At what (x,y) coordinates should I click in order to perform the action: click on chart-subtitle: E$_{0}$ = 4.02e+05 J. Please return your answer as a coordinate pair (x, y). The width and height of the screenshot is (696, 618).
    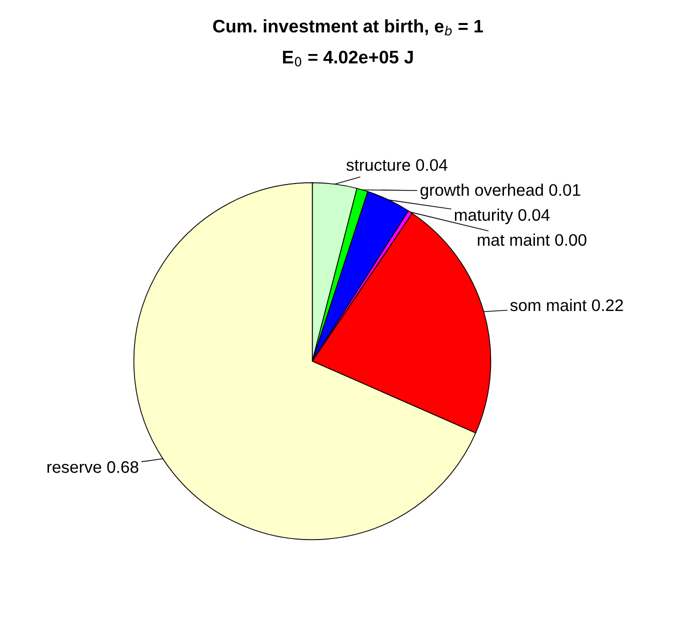
    Looking at the image, I should click on (348, 58).